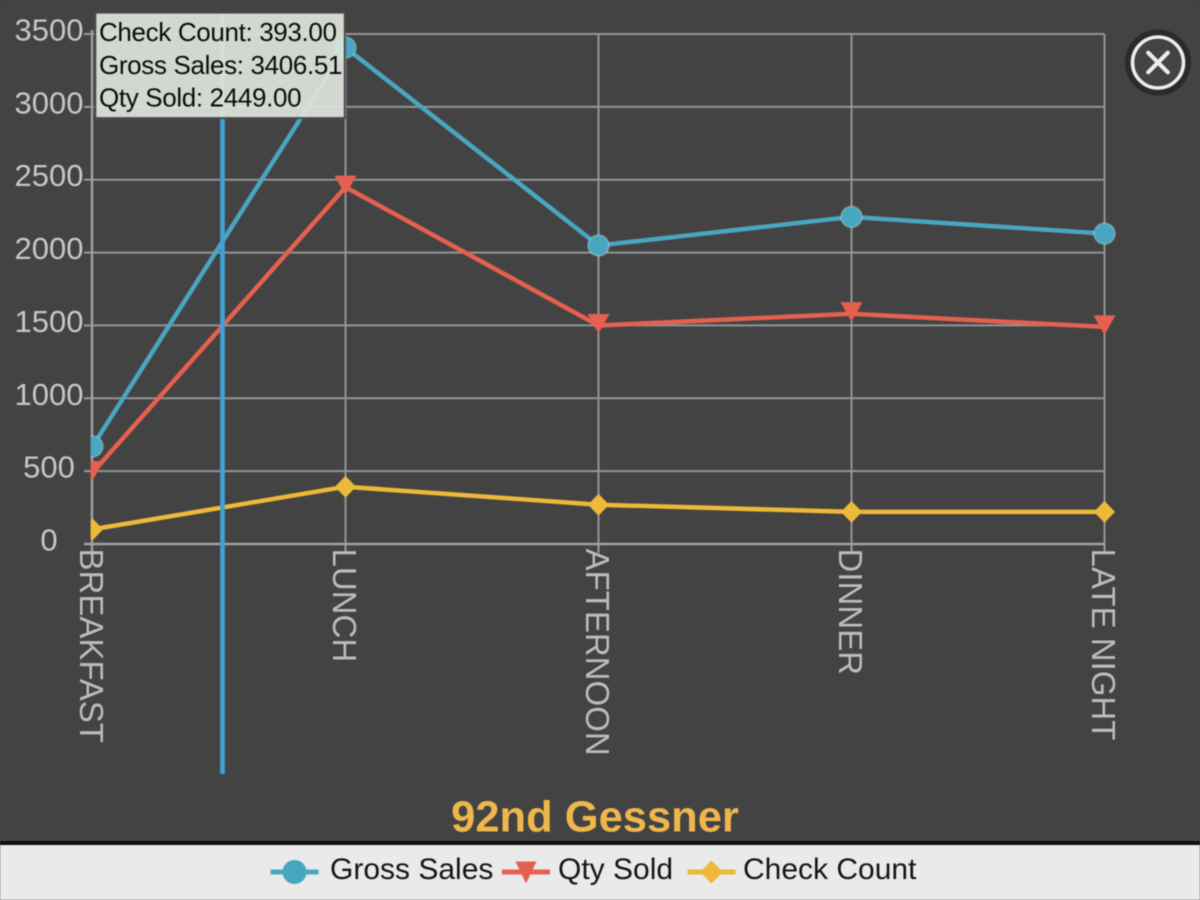 The height and width of the screenshot is (900, 1200). What do you see at coordinates (49, 30) in the screenshot?
I see `svg-text: 3500` at bounding box center [49, 30].